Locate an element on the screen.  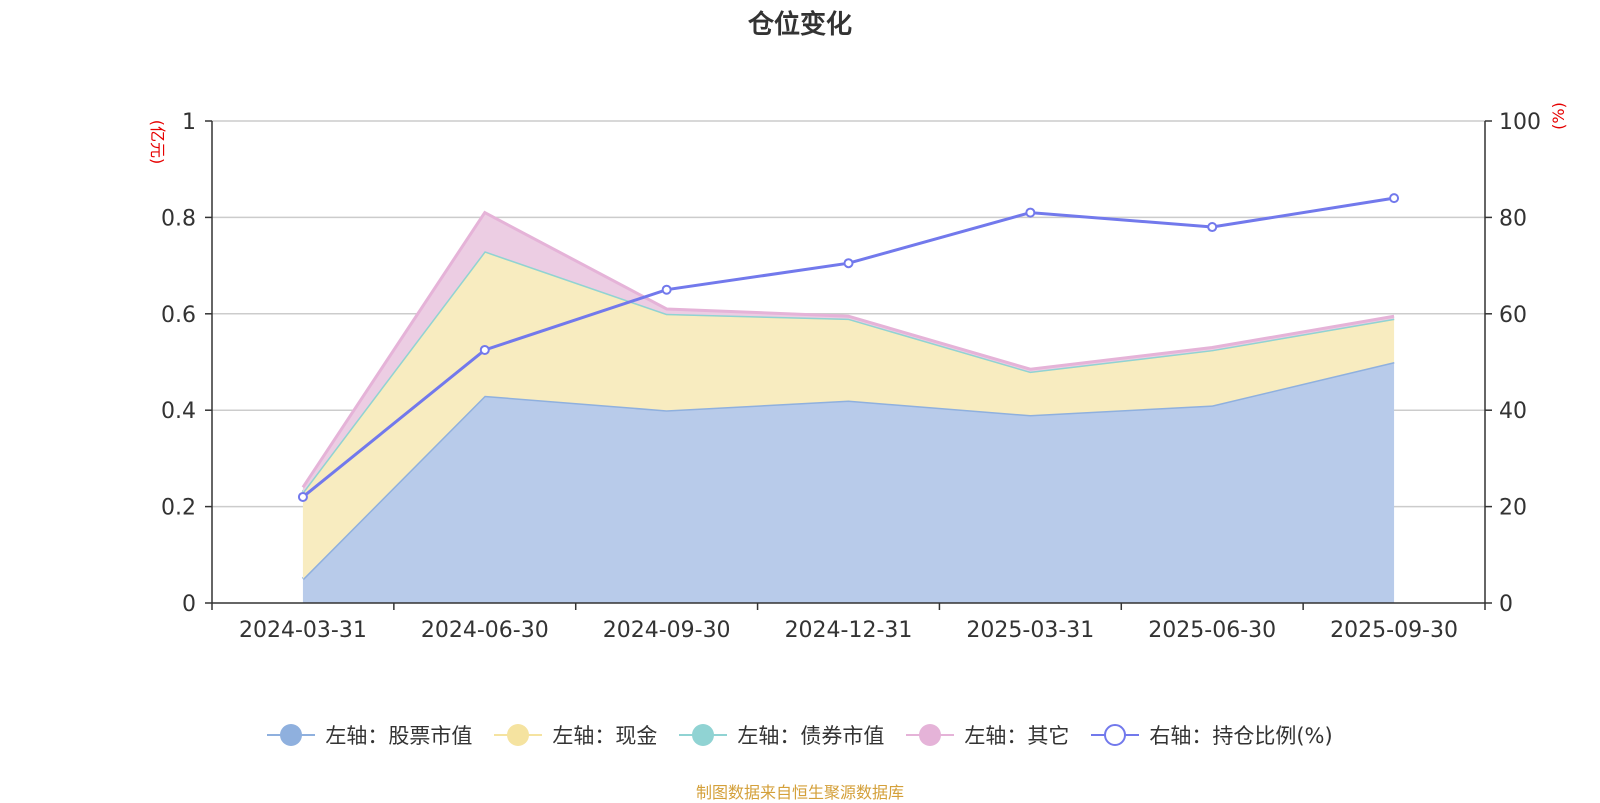
legend-label: 左轴：债券市值 is located at coordinates (811, 736).